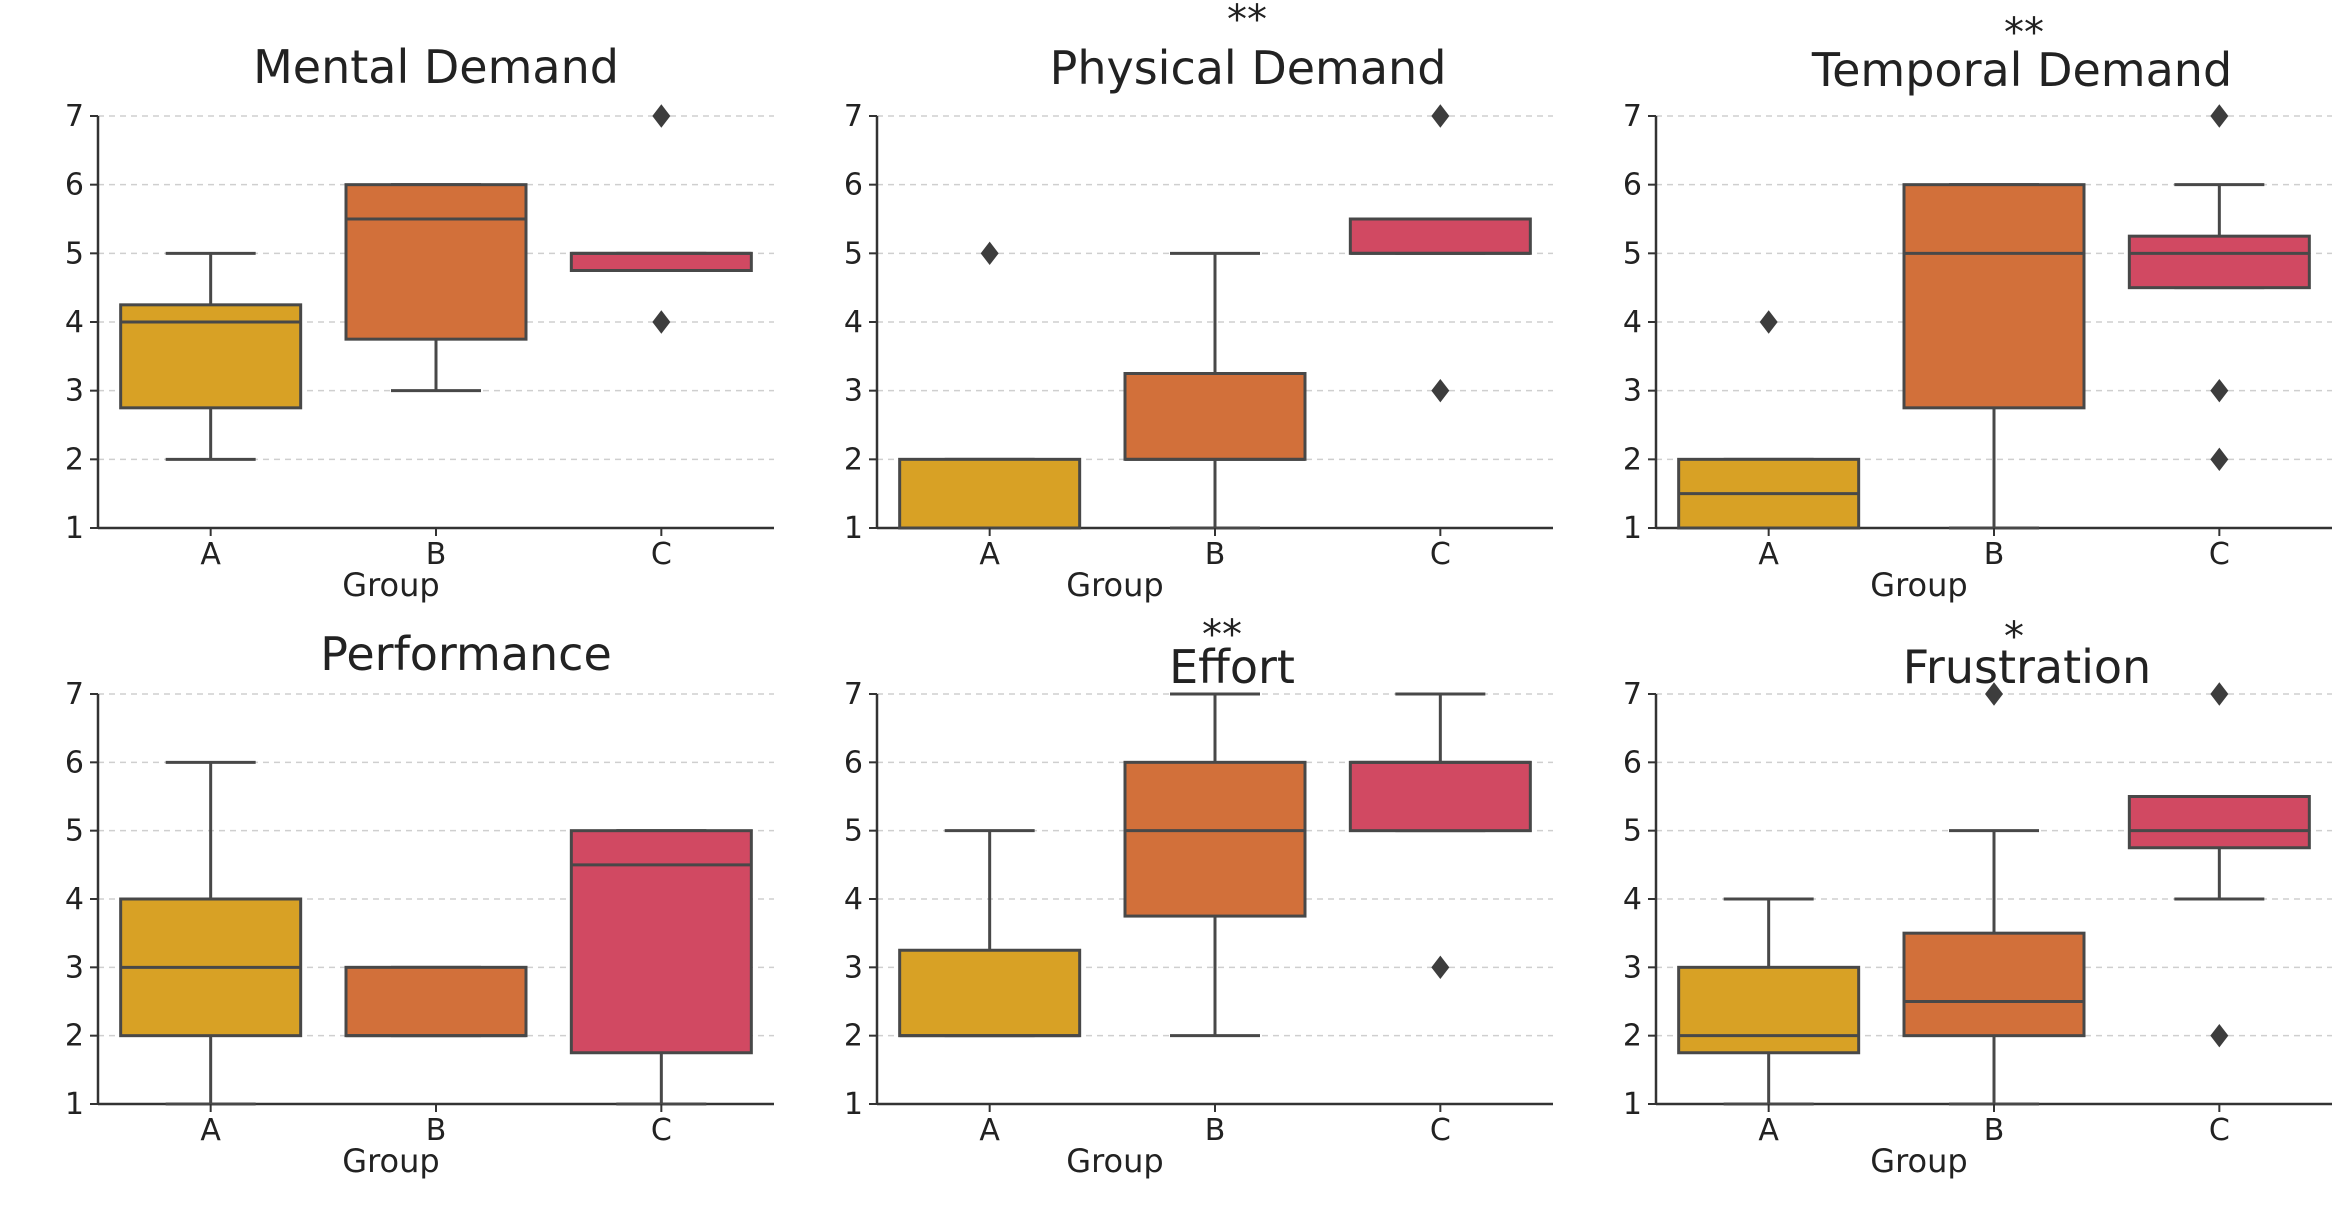 Image resolution: width=2348 pixels, height=1207 pixels. What do you see at coordinates (436, 67) in the screenshot?
I see `chart-title: Mental Demand` at bounding box center [436, 67].